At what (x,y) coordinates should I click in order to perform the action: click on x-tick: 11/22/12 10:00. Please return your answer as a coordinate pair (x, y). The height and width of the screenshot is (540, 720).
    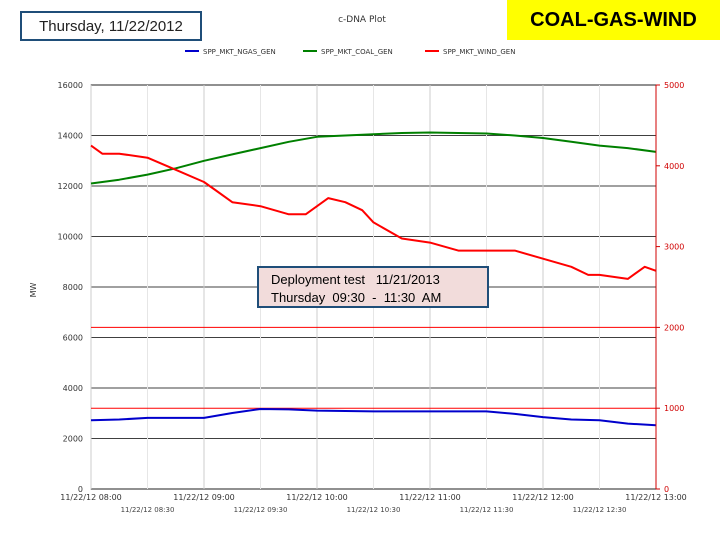
    Looking at the image, I should click on (317, 497).